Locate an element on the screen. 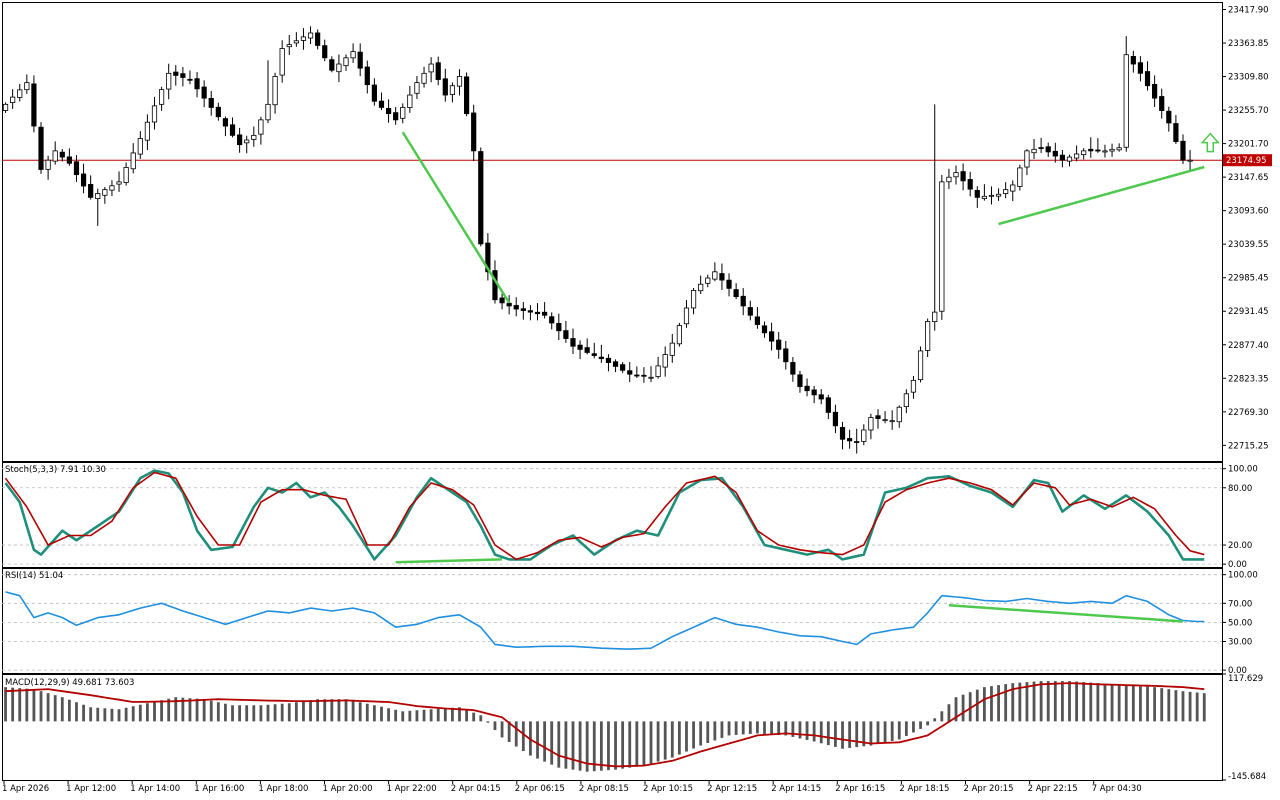  rsi-trendline is located at coordinates (1066, 613).